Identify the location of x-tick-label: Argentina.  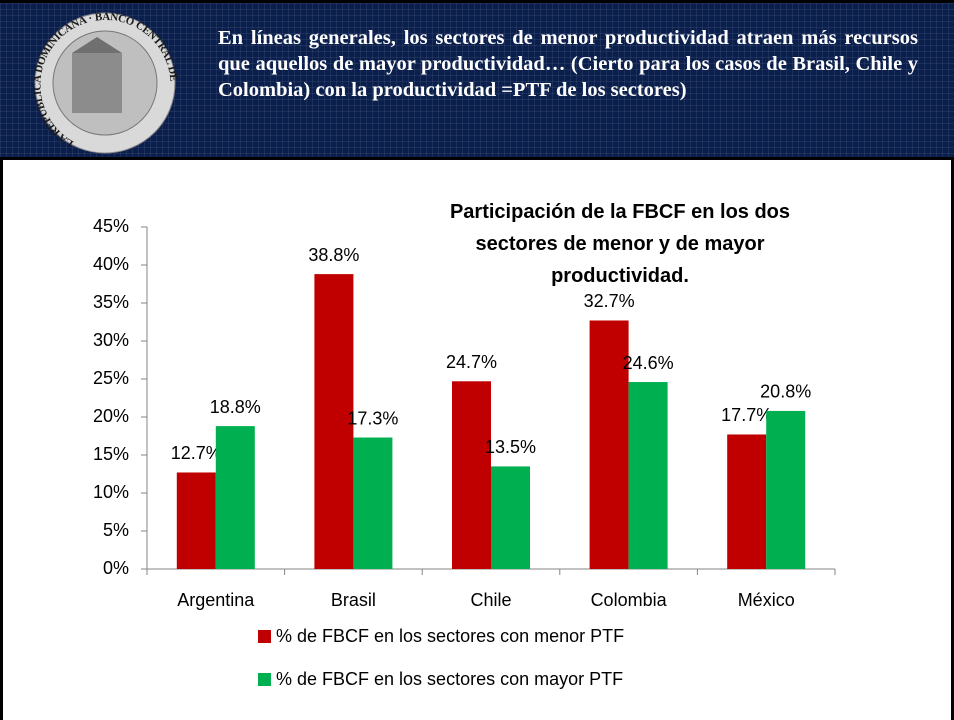
(216, 600).